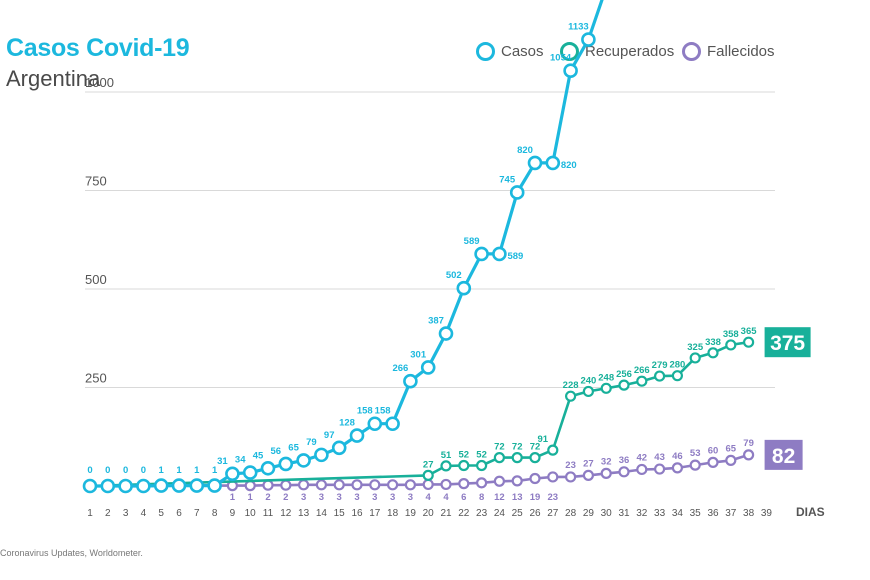  Describe the element at coordinates (429, 513) in the screenshot. I see `x-tick-label: 20` at that location.